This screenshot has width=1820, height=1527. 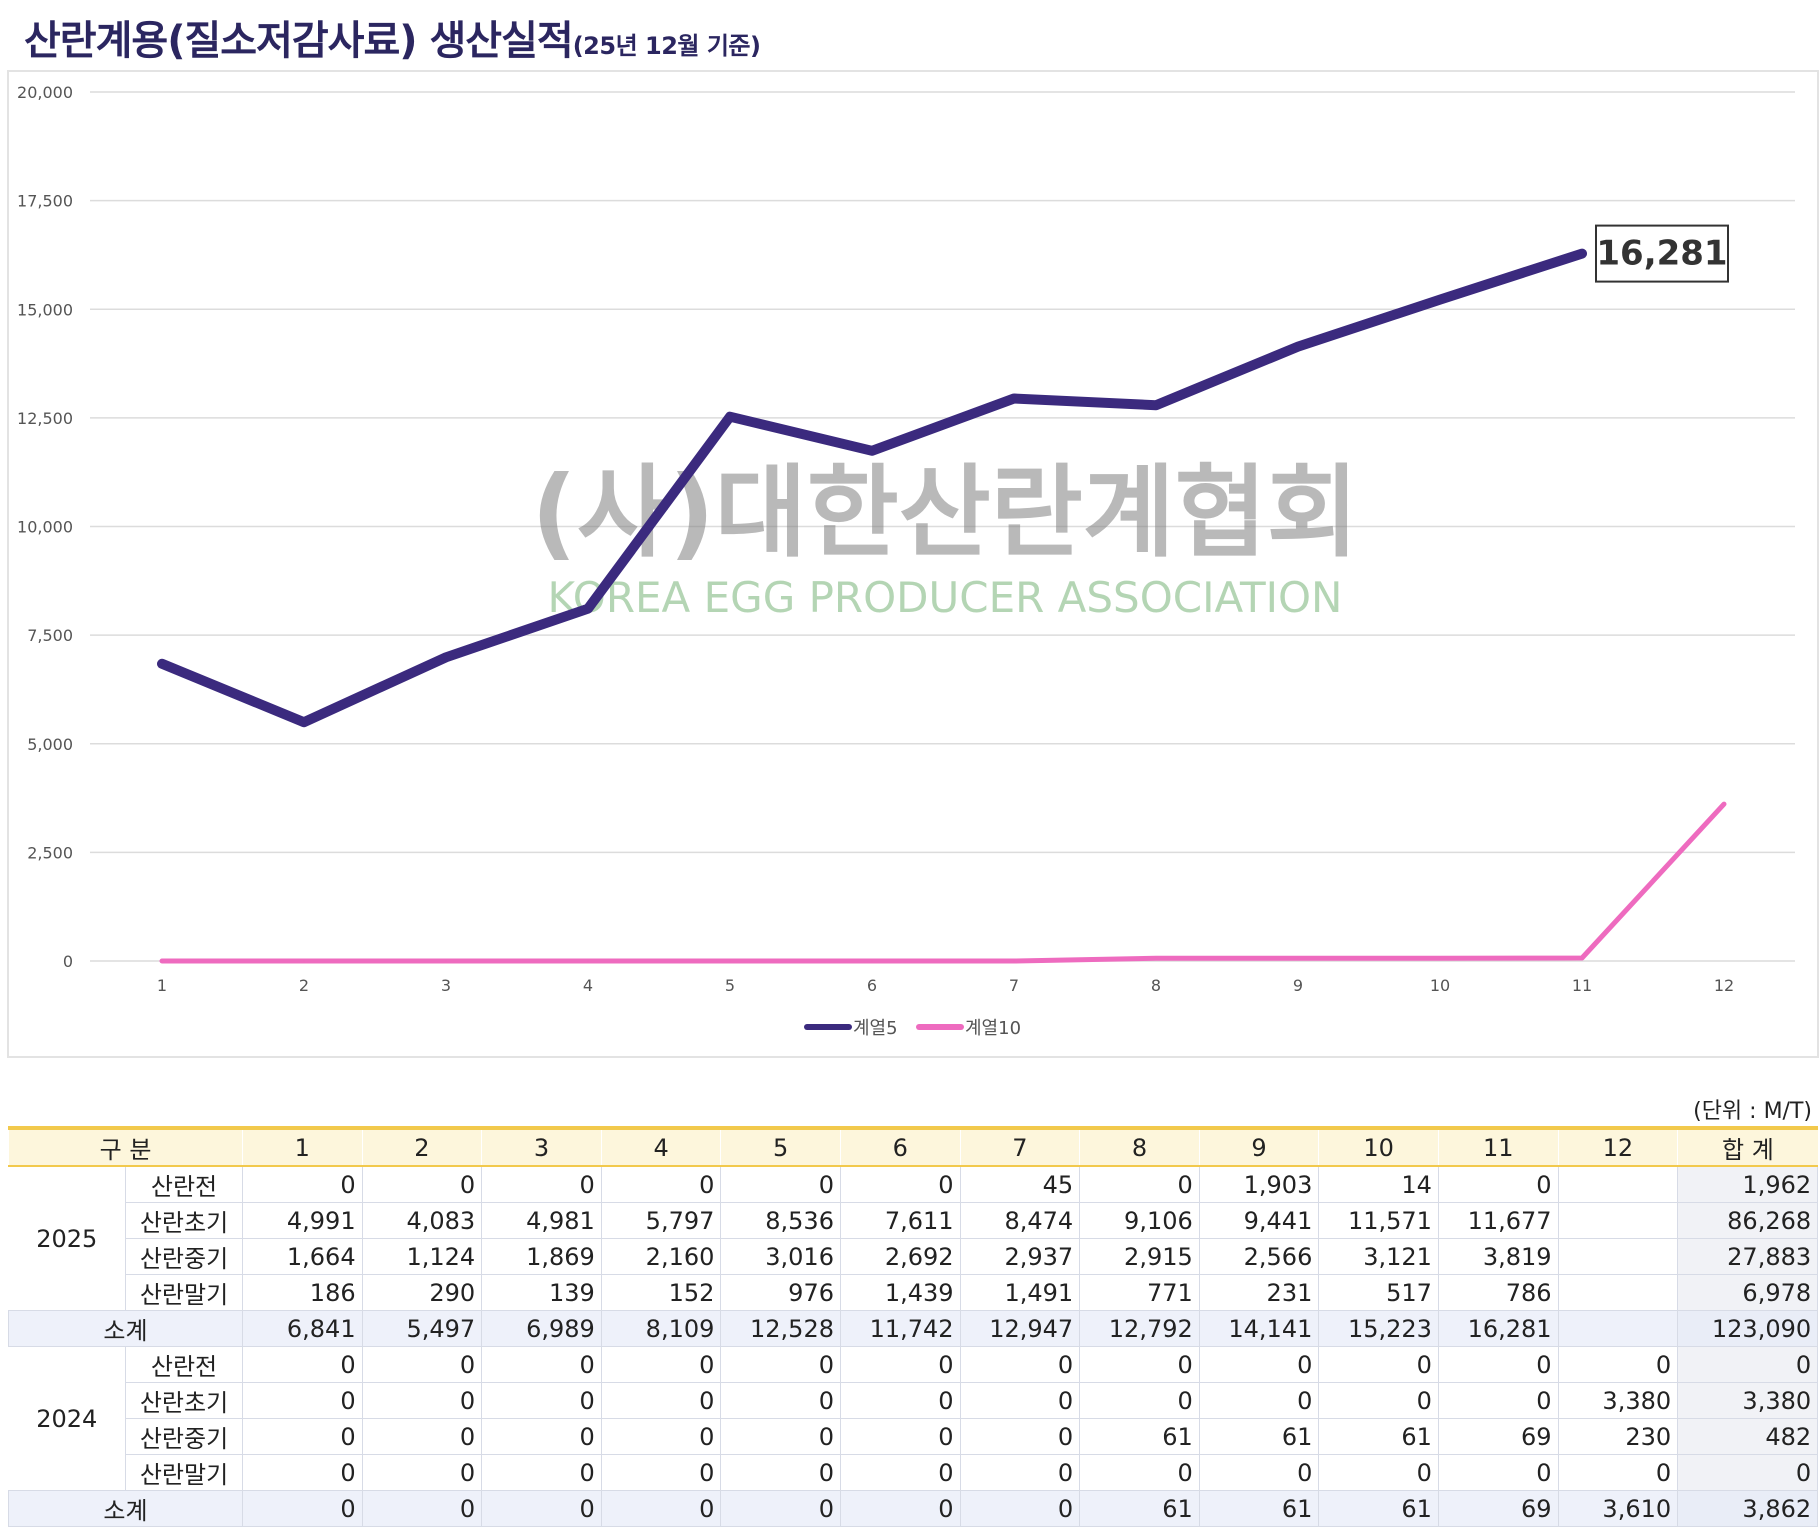 What do you see at coordinates (1139, 1292) in the screenshot?
I see `value-cell: 771` at bounding box center [1139, 1292].